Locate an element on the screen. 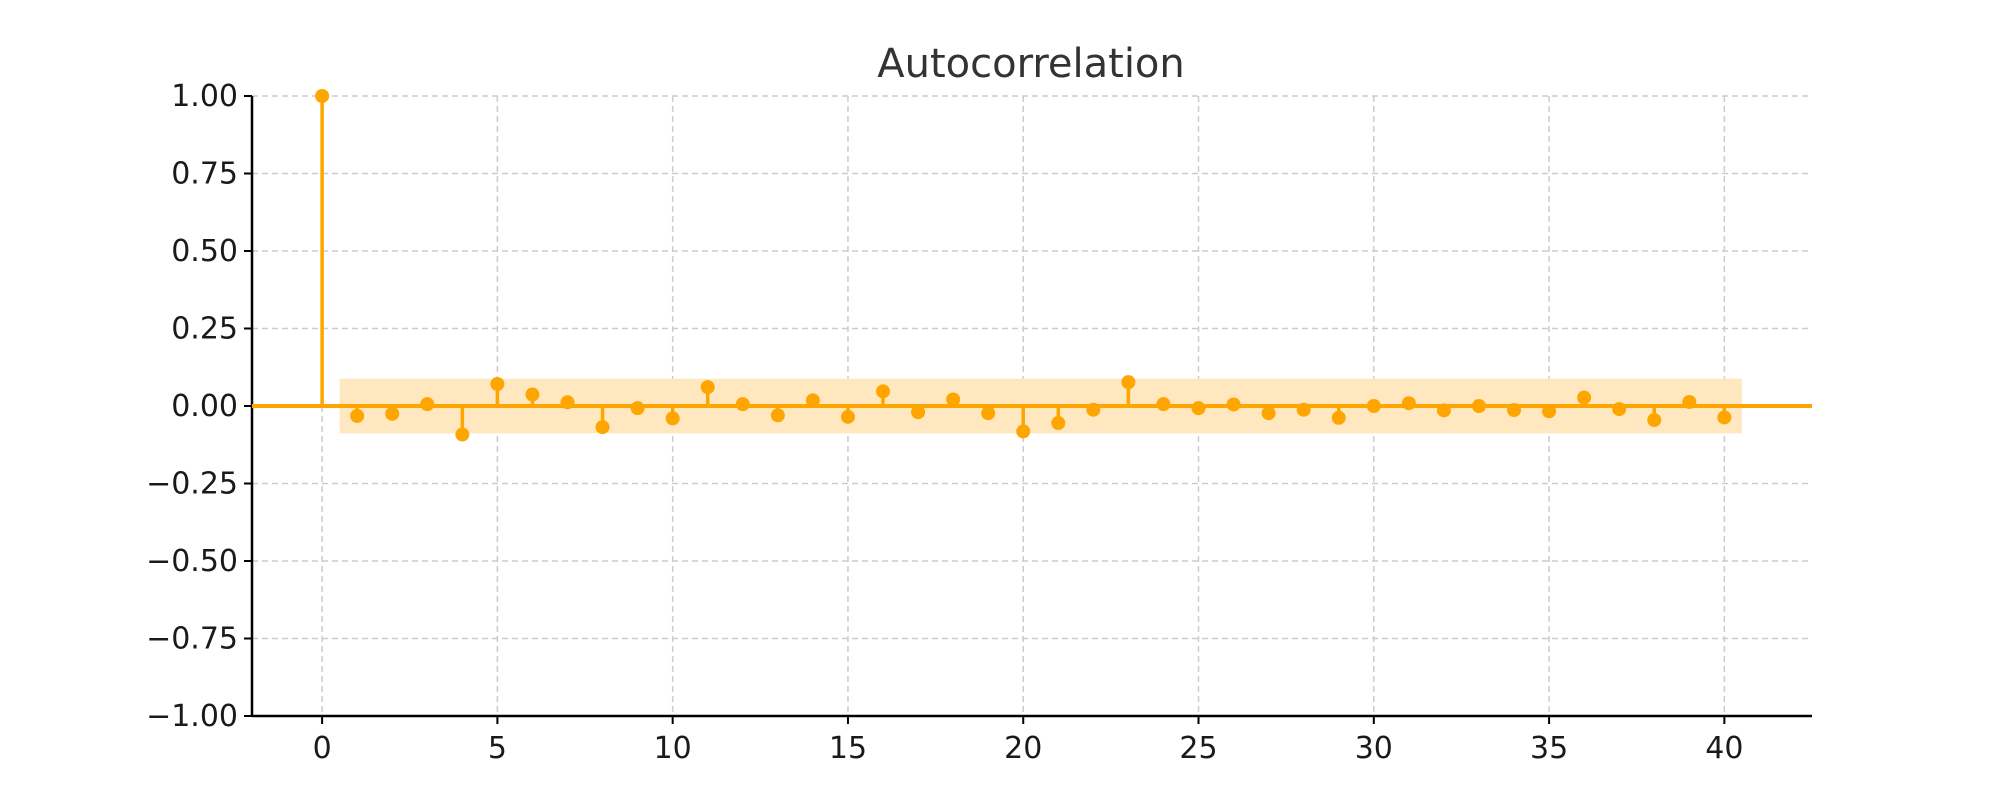  x-tick-label: 0 is located at coordinates (322, 748).